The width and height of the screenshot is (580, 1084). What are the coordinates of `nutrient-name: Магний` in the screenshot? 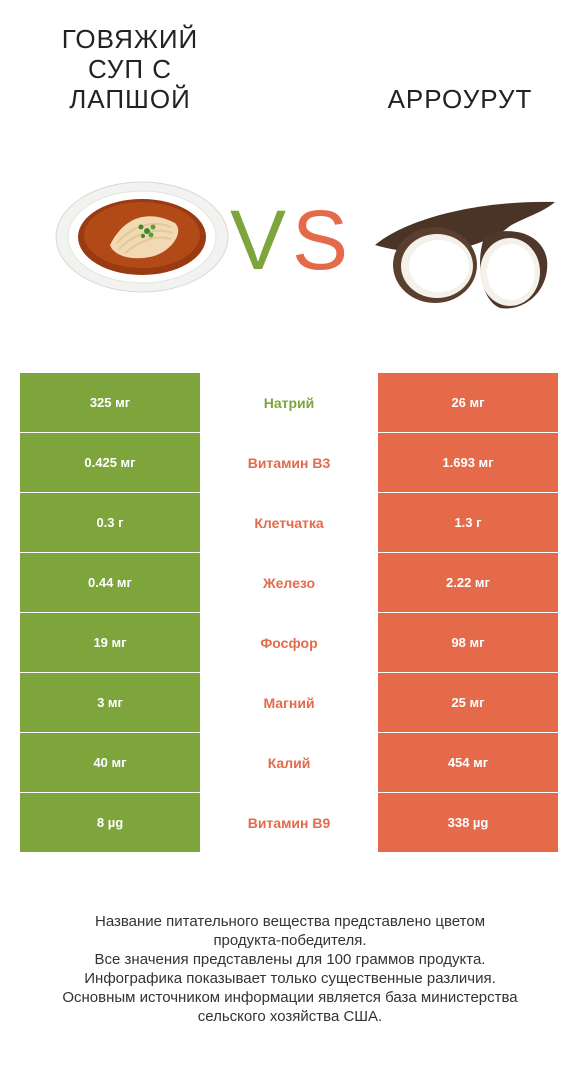 It's located at (289, 702).